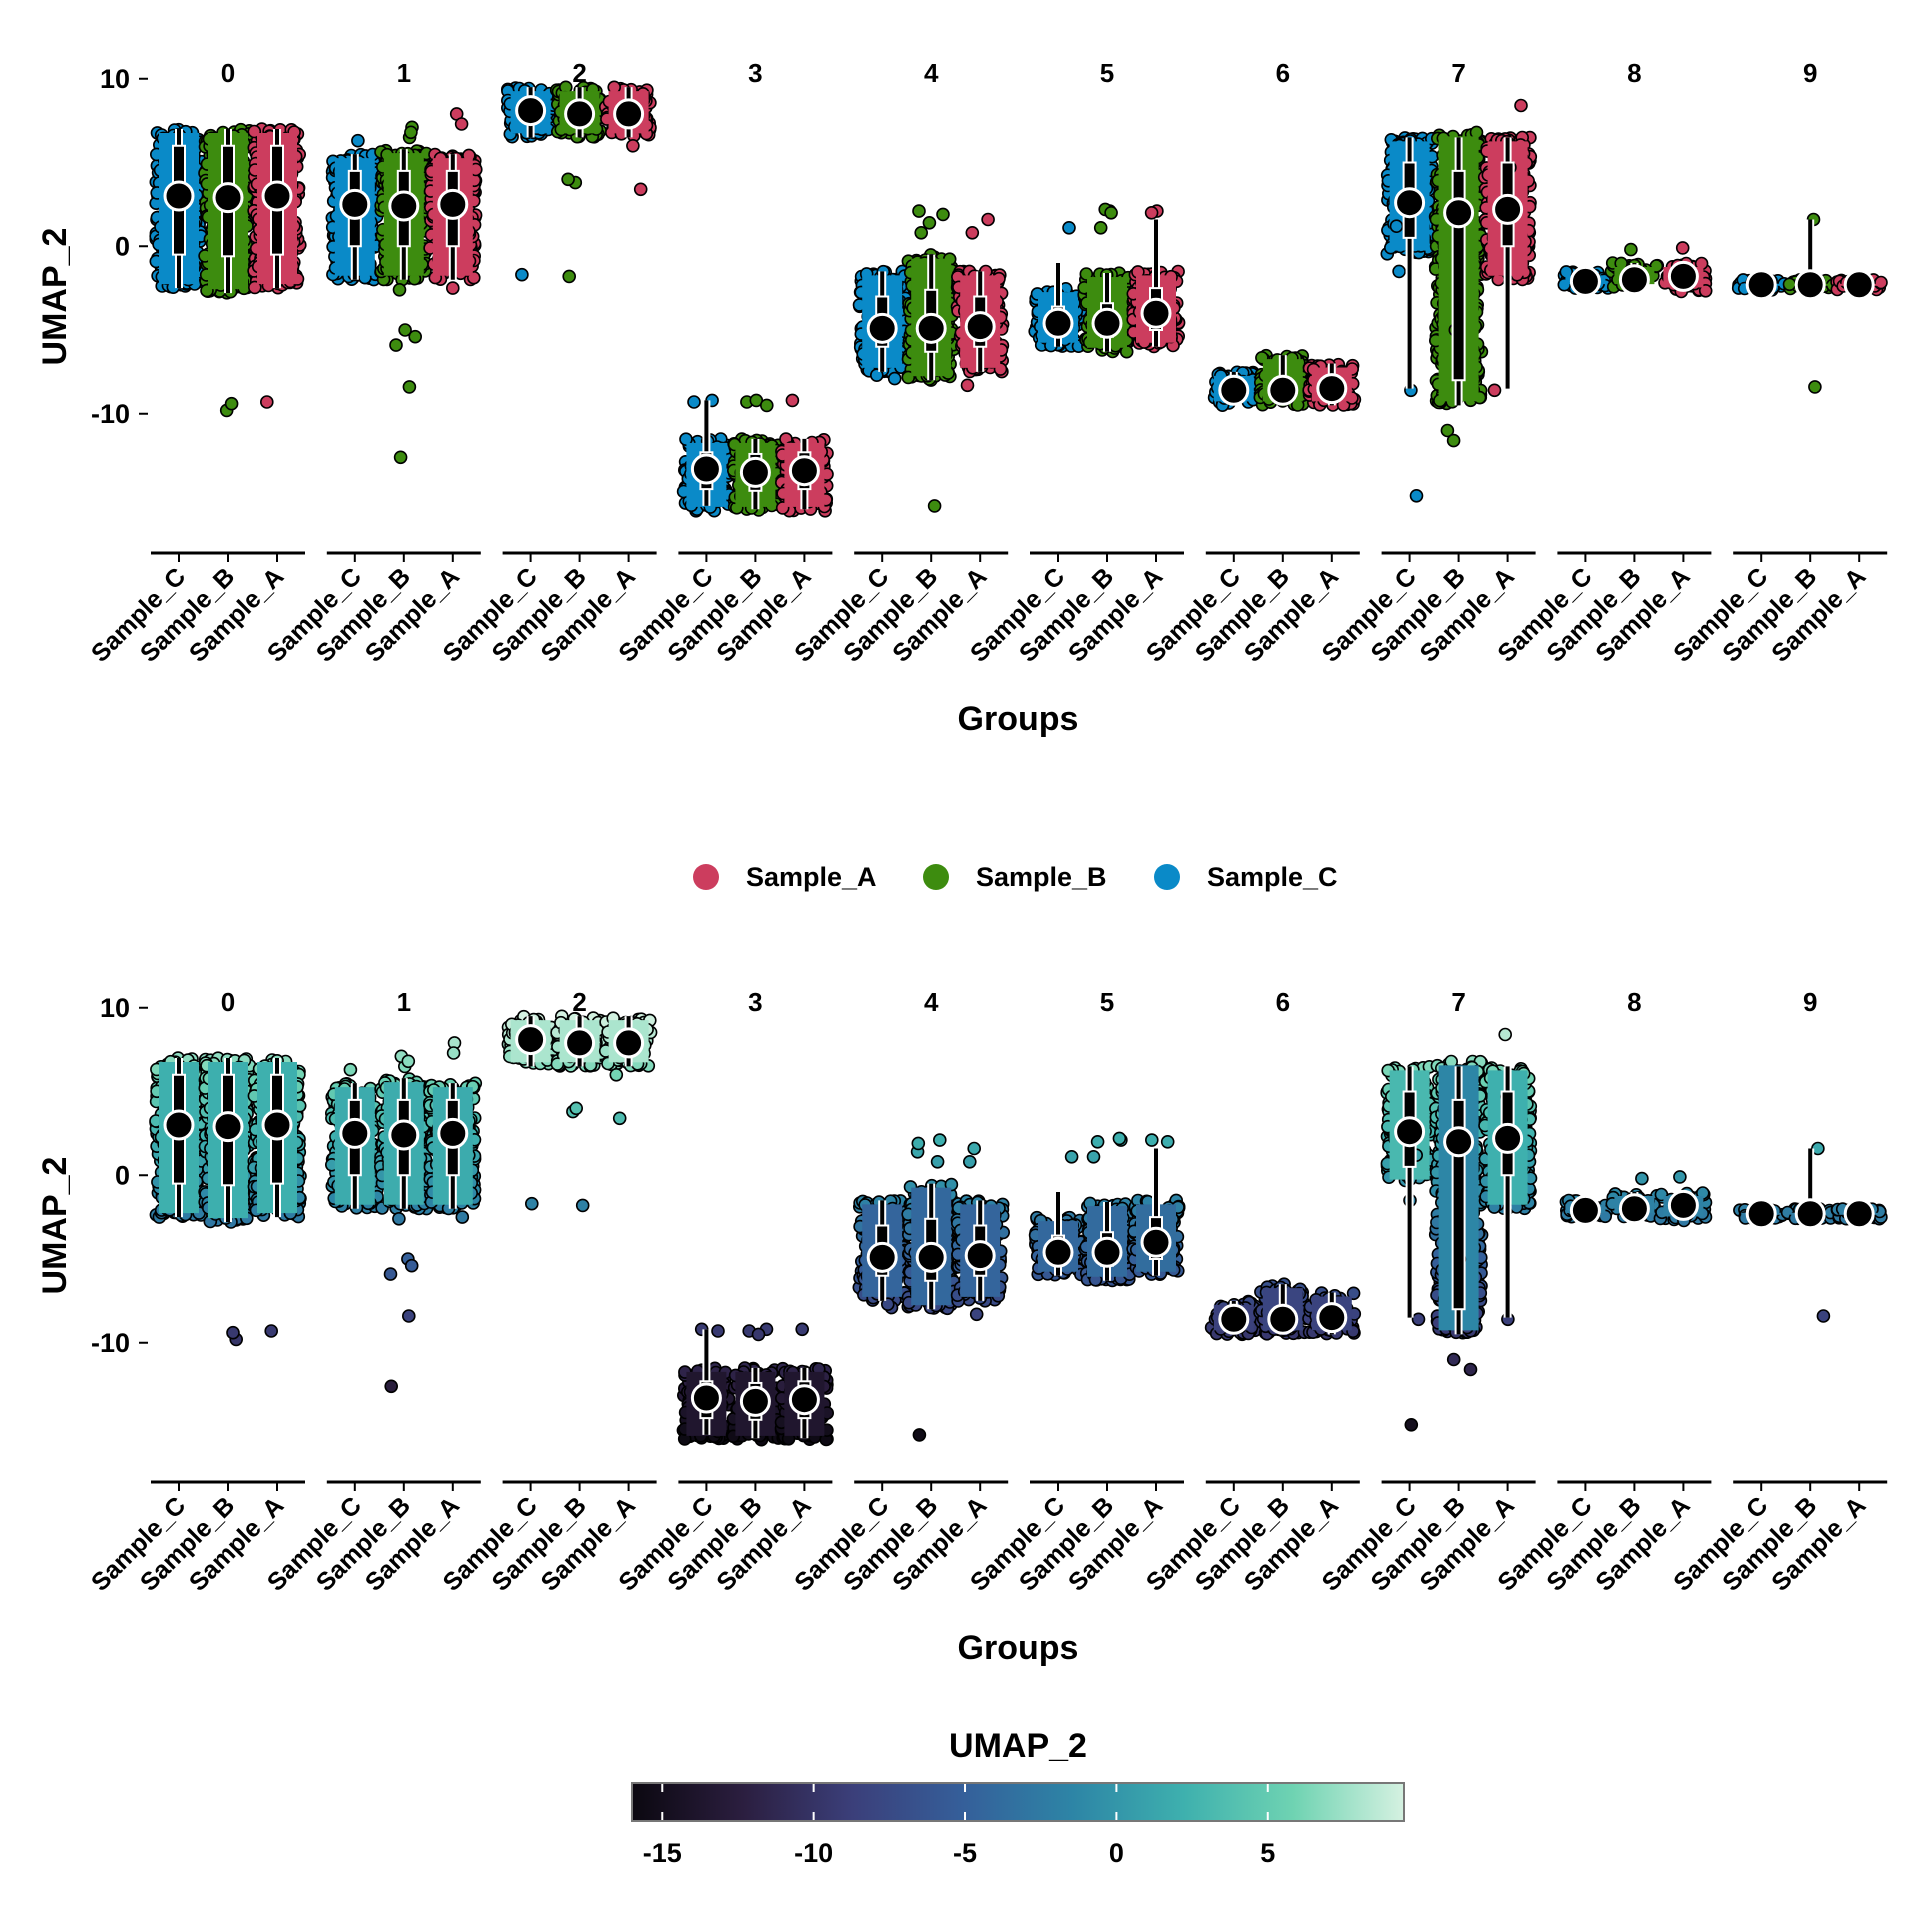  I want to click on facet-label: 9, so click(1810, 73).